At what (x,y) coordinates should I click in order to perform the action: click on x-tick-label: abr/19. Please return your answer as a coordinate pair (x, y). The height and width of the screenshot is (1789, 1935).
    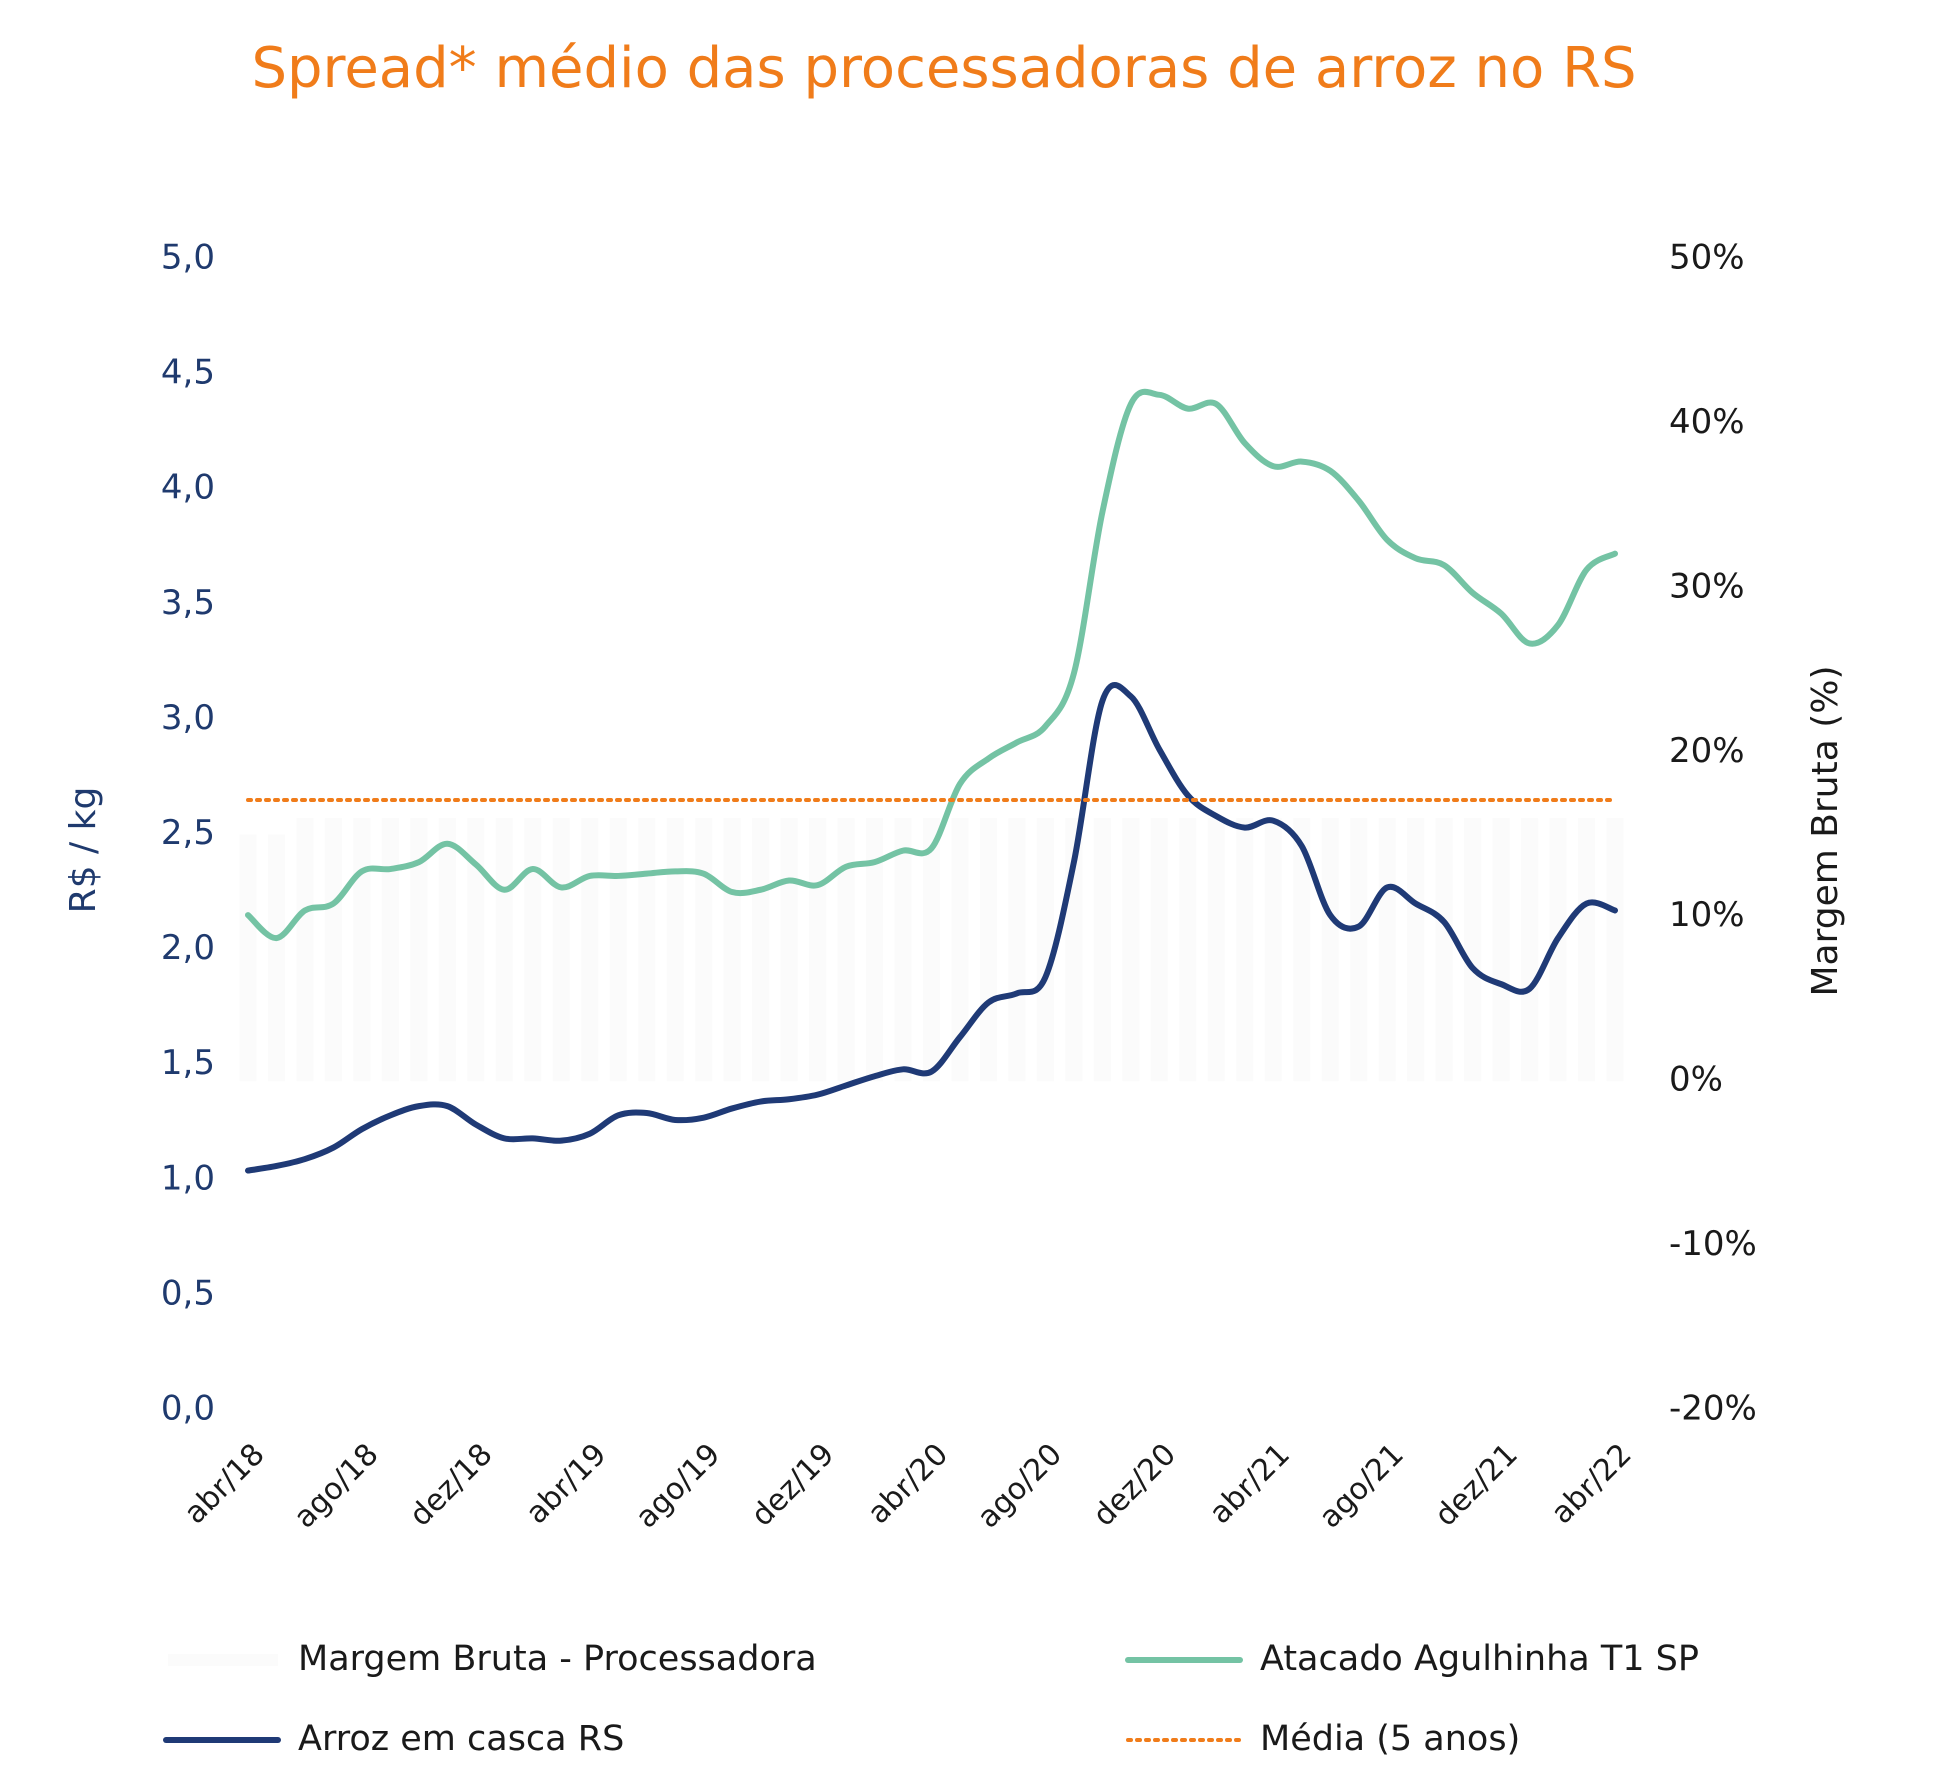
    Looking at the image, I should click on (566, 1484).